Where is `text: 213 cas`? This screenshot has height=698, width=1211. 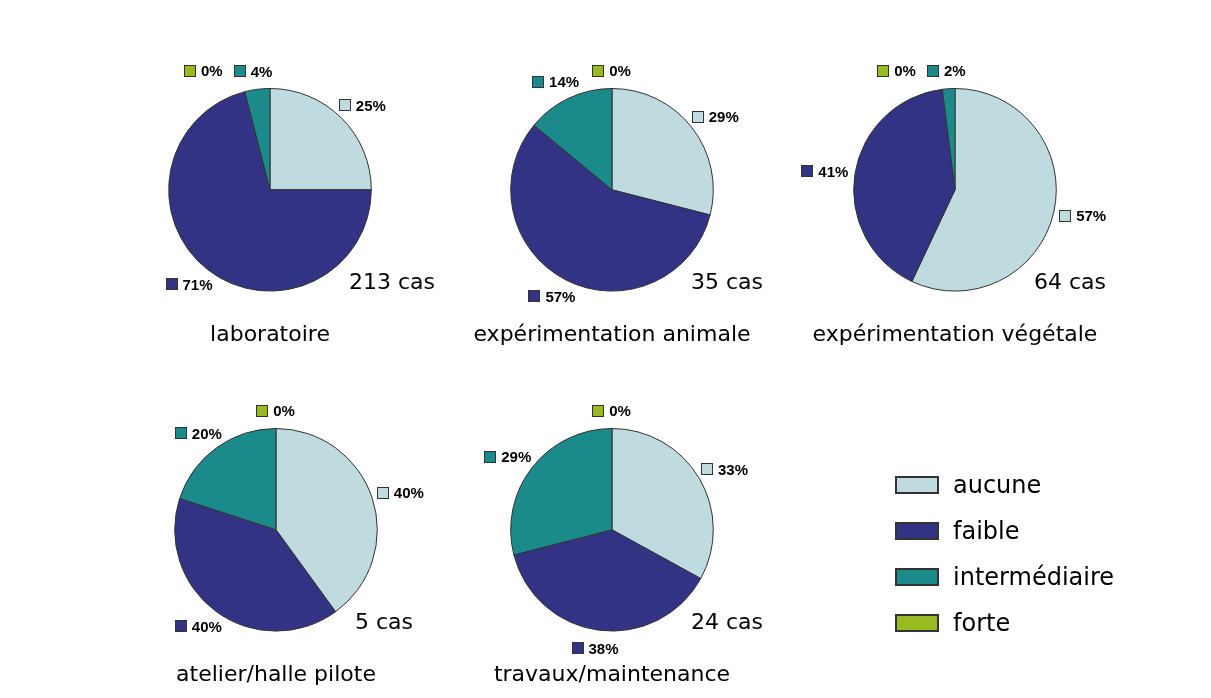
text: 213 cas is located at coordinates (392, 281).